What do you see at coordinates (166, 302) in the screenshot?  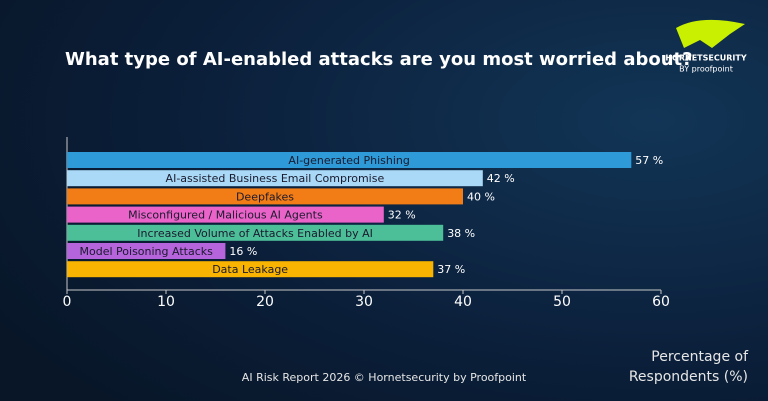 I see `x-tick-label: 10` at bounding box center [166, 302].